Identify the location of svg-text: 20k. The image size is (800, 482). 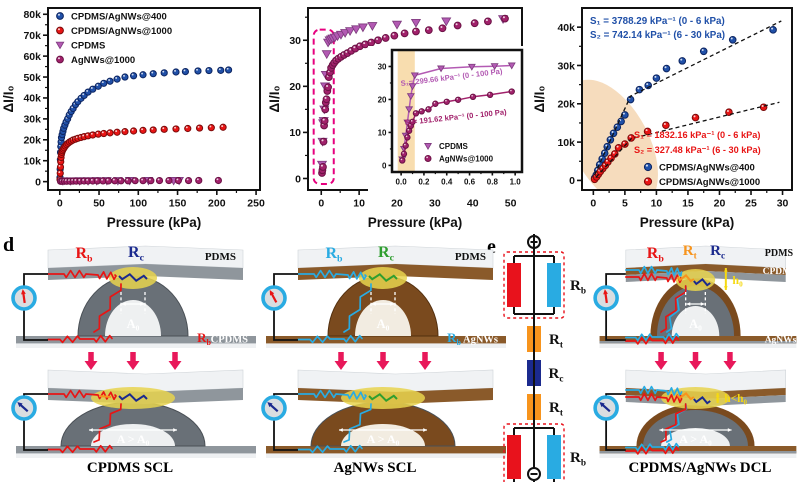
(32, 141).